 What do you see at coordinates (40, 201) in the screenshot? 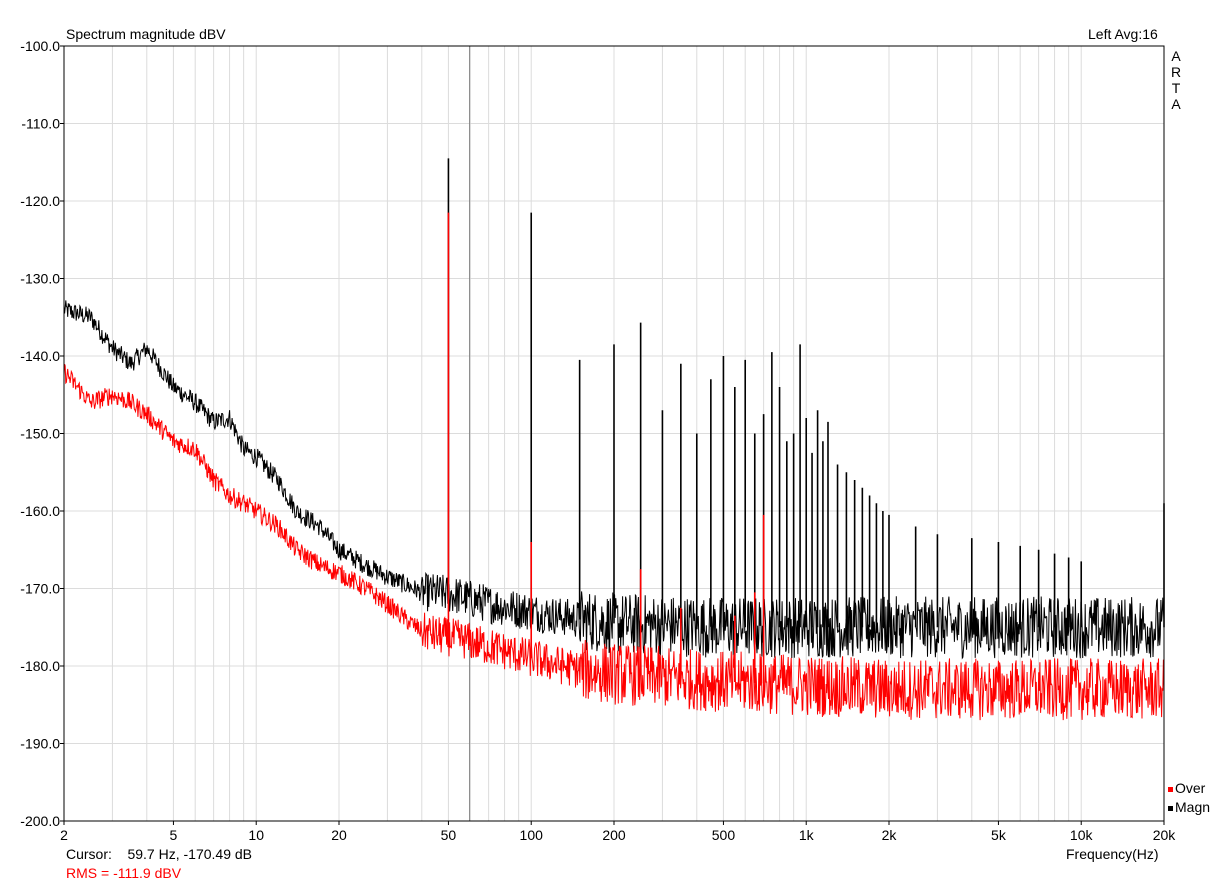
I see `y-tick-label: -120.0` at bounding box center [40, 201].